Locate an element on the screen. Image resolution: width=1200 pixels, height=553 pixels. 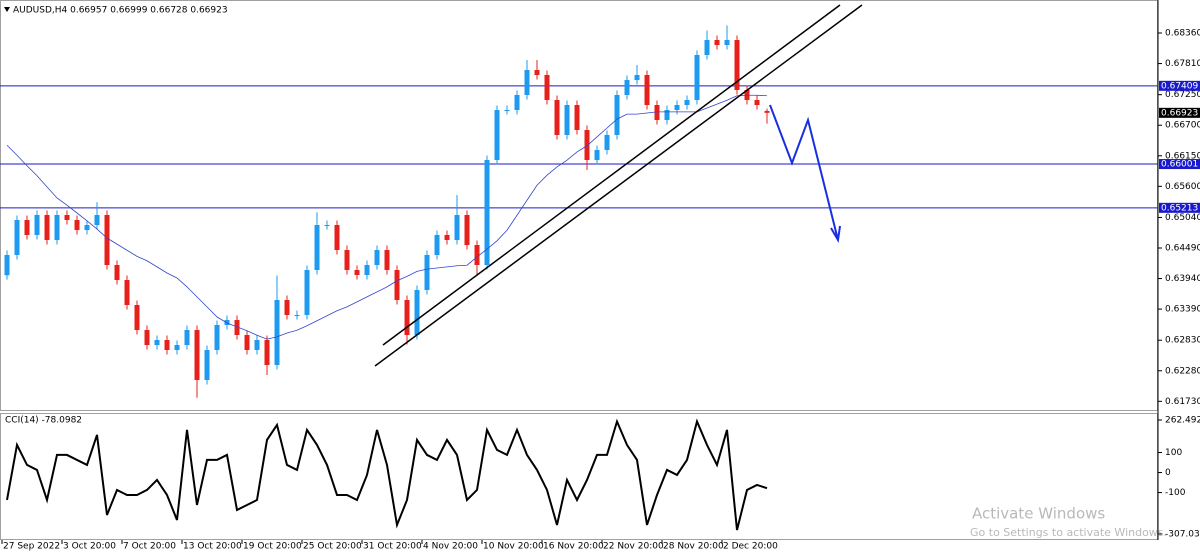
x-tick-label: 31 Oct 20:00 is located at coordinates (392, 547).